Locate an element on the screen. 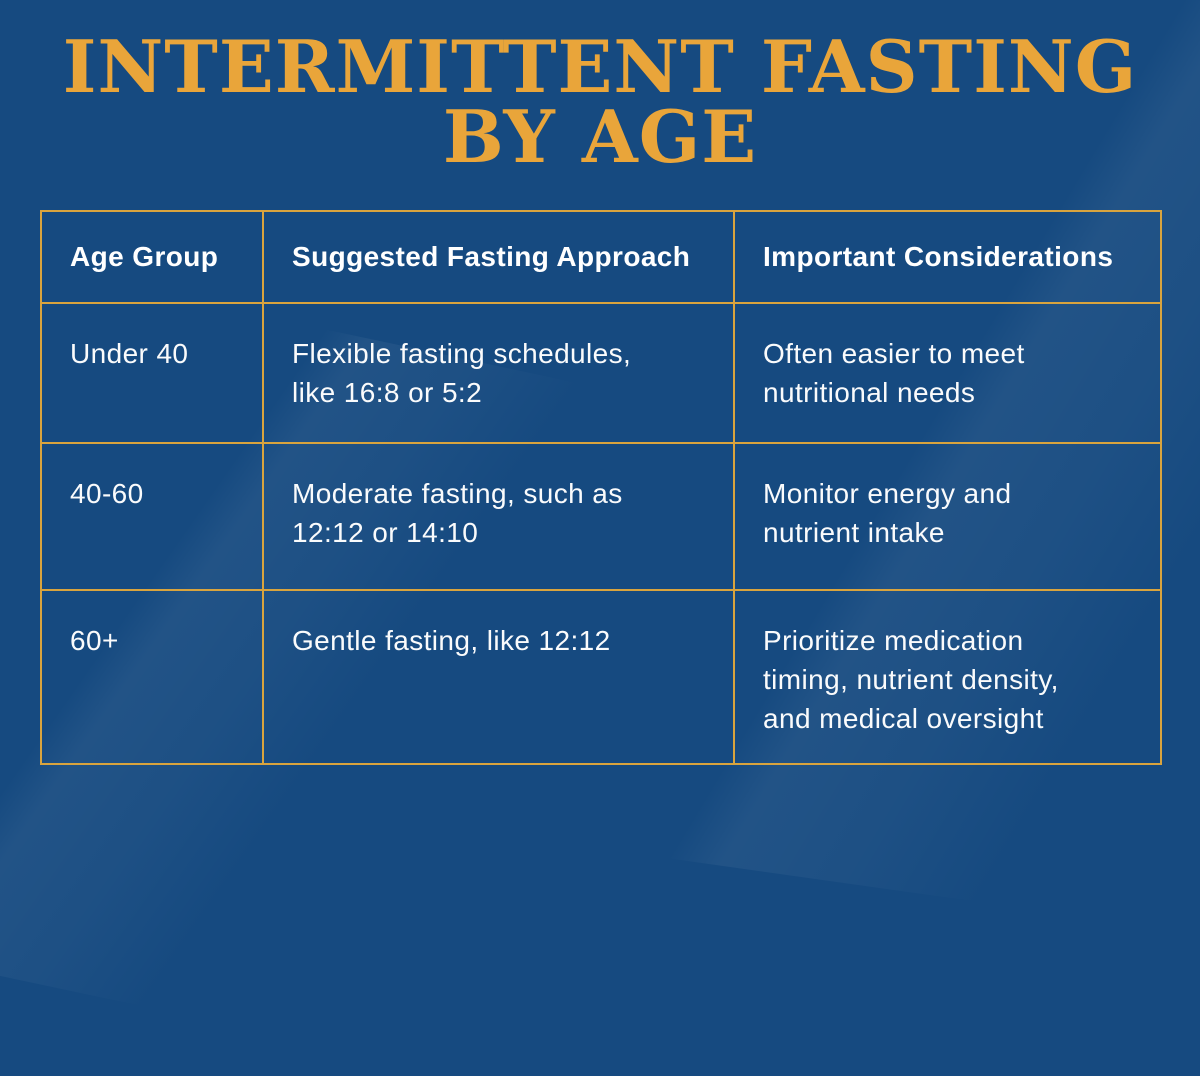 This screenshot has height=1076, width=1200. cell-age-group: 40-60 is located at coordinates (152, 516).